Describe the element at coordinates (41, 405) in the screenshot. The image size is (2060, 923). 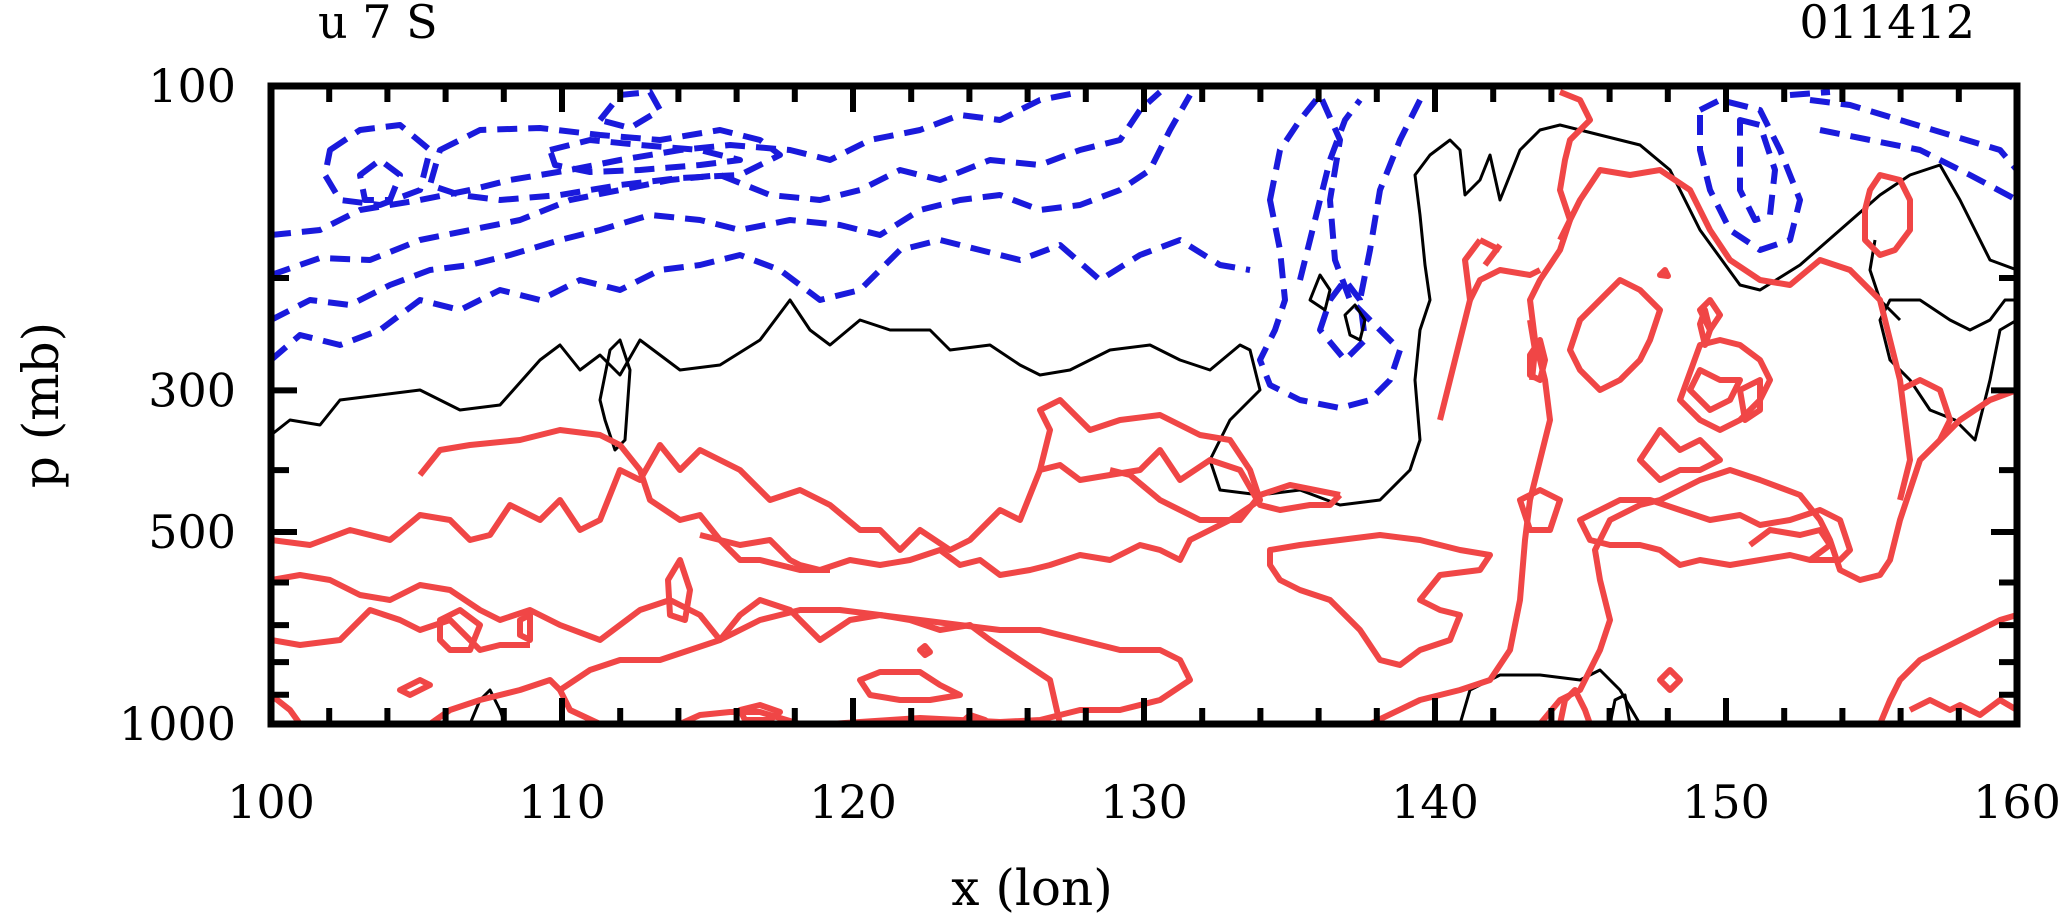
I see `y-axis-label: p (mb)` at that location.